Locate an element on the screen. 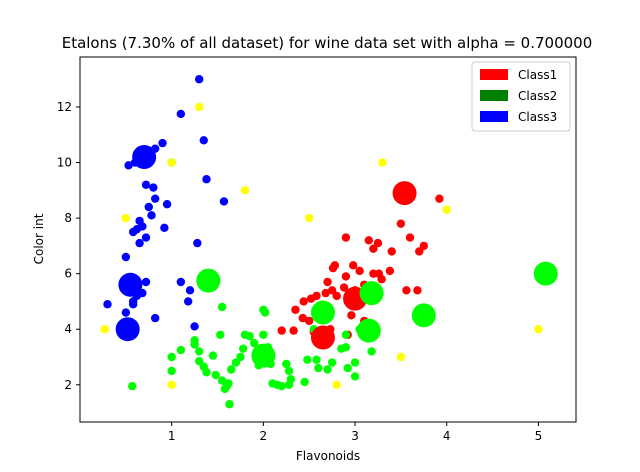  legend-swatch-class3 is located at coordinates (494, 116).